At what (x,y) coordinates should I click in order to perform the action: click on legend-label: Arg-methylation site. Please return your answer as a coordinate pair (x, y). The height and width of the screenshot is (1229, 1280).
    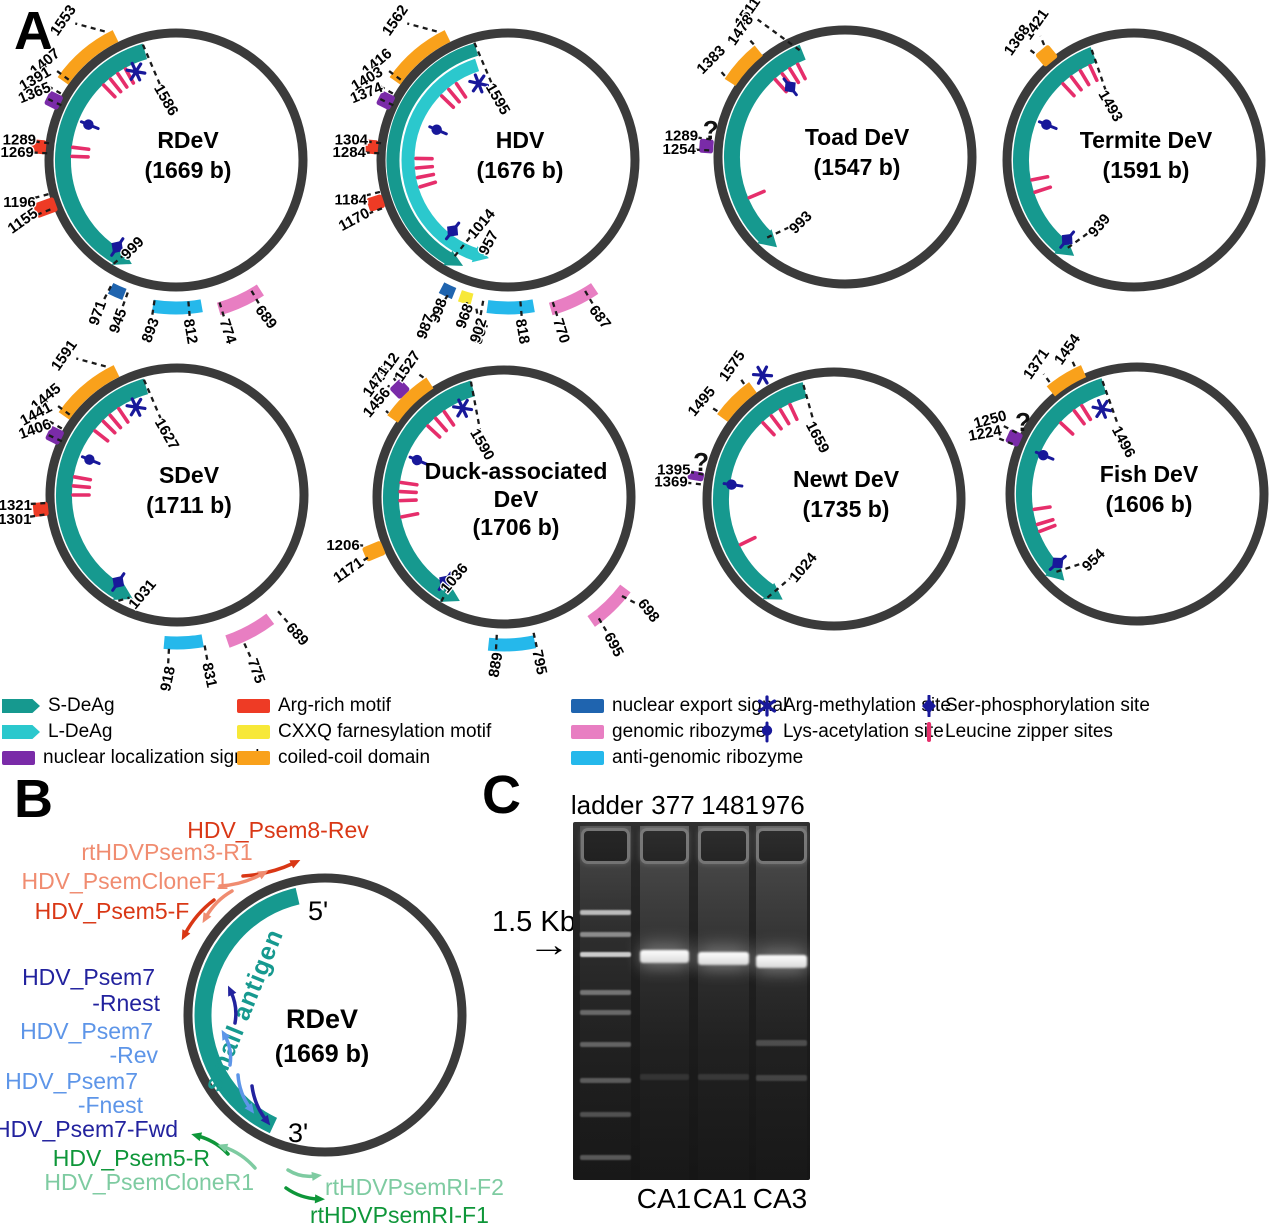
    Looking at the image, I should click on (867, 705).